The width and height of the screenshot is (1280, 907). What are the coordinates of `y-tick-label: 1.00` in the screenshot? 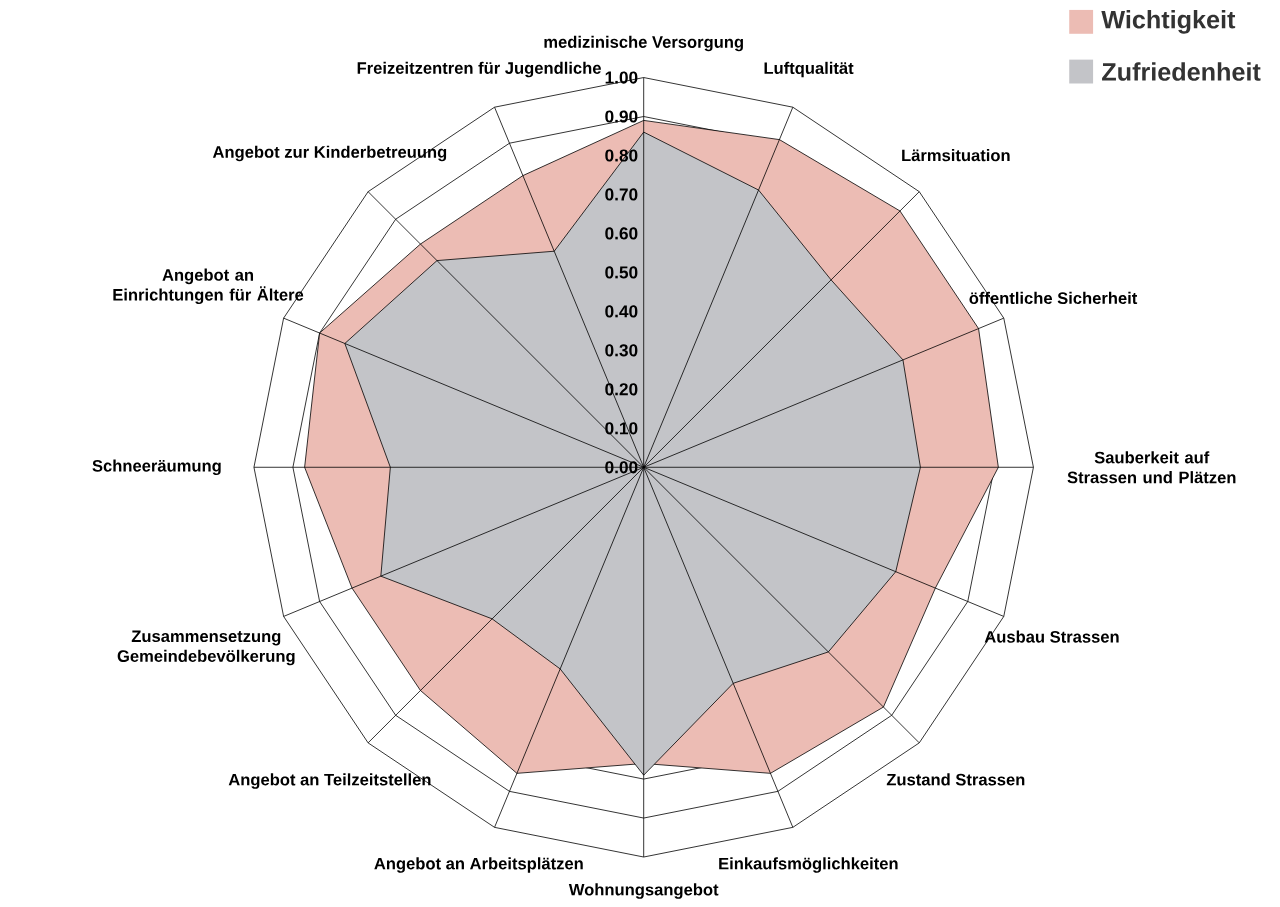 It's located at (621, 77).